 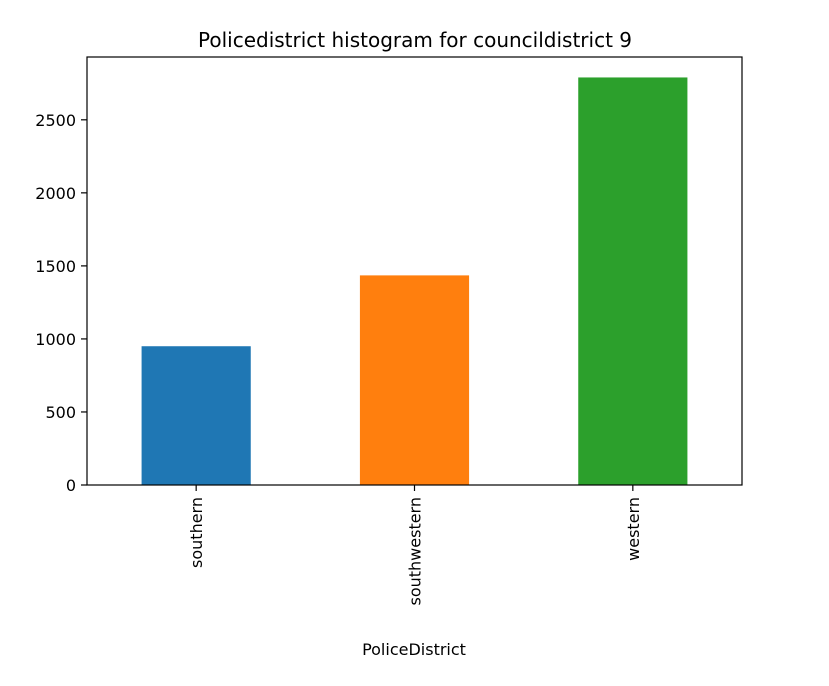 I want to click on x-tick-label-southwestern: southwestern, so click(x=415, y=551).